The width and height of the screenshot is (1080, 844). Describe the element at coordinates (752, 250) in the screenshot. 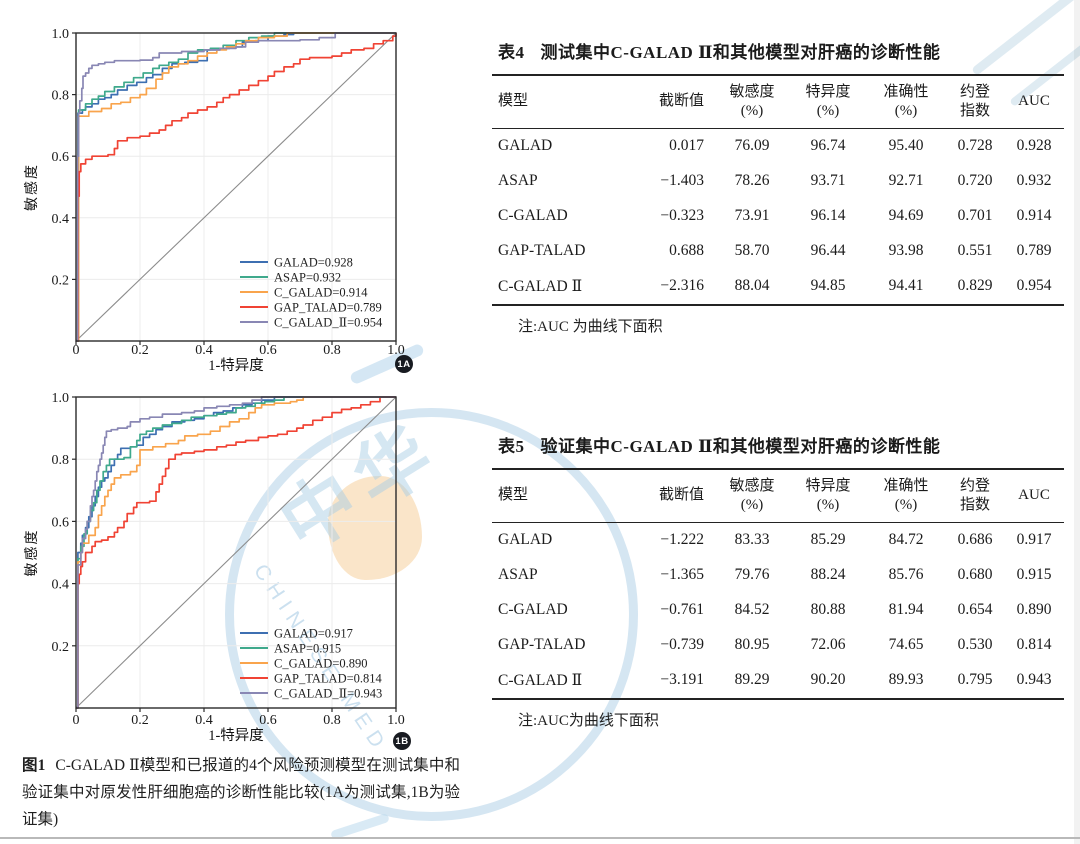

I see `table-cell: 58.70` at that location.